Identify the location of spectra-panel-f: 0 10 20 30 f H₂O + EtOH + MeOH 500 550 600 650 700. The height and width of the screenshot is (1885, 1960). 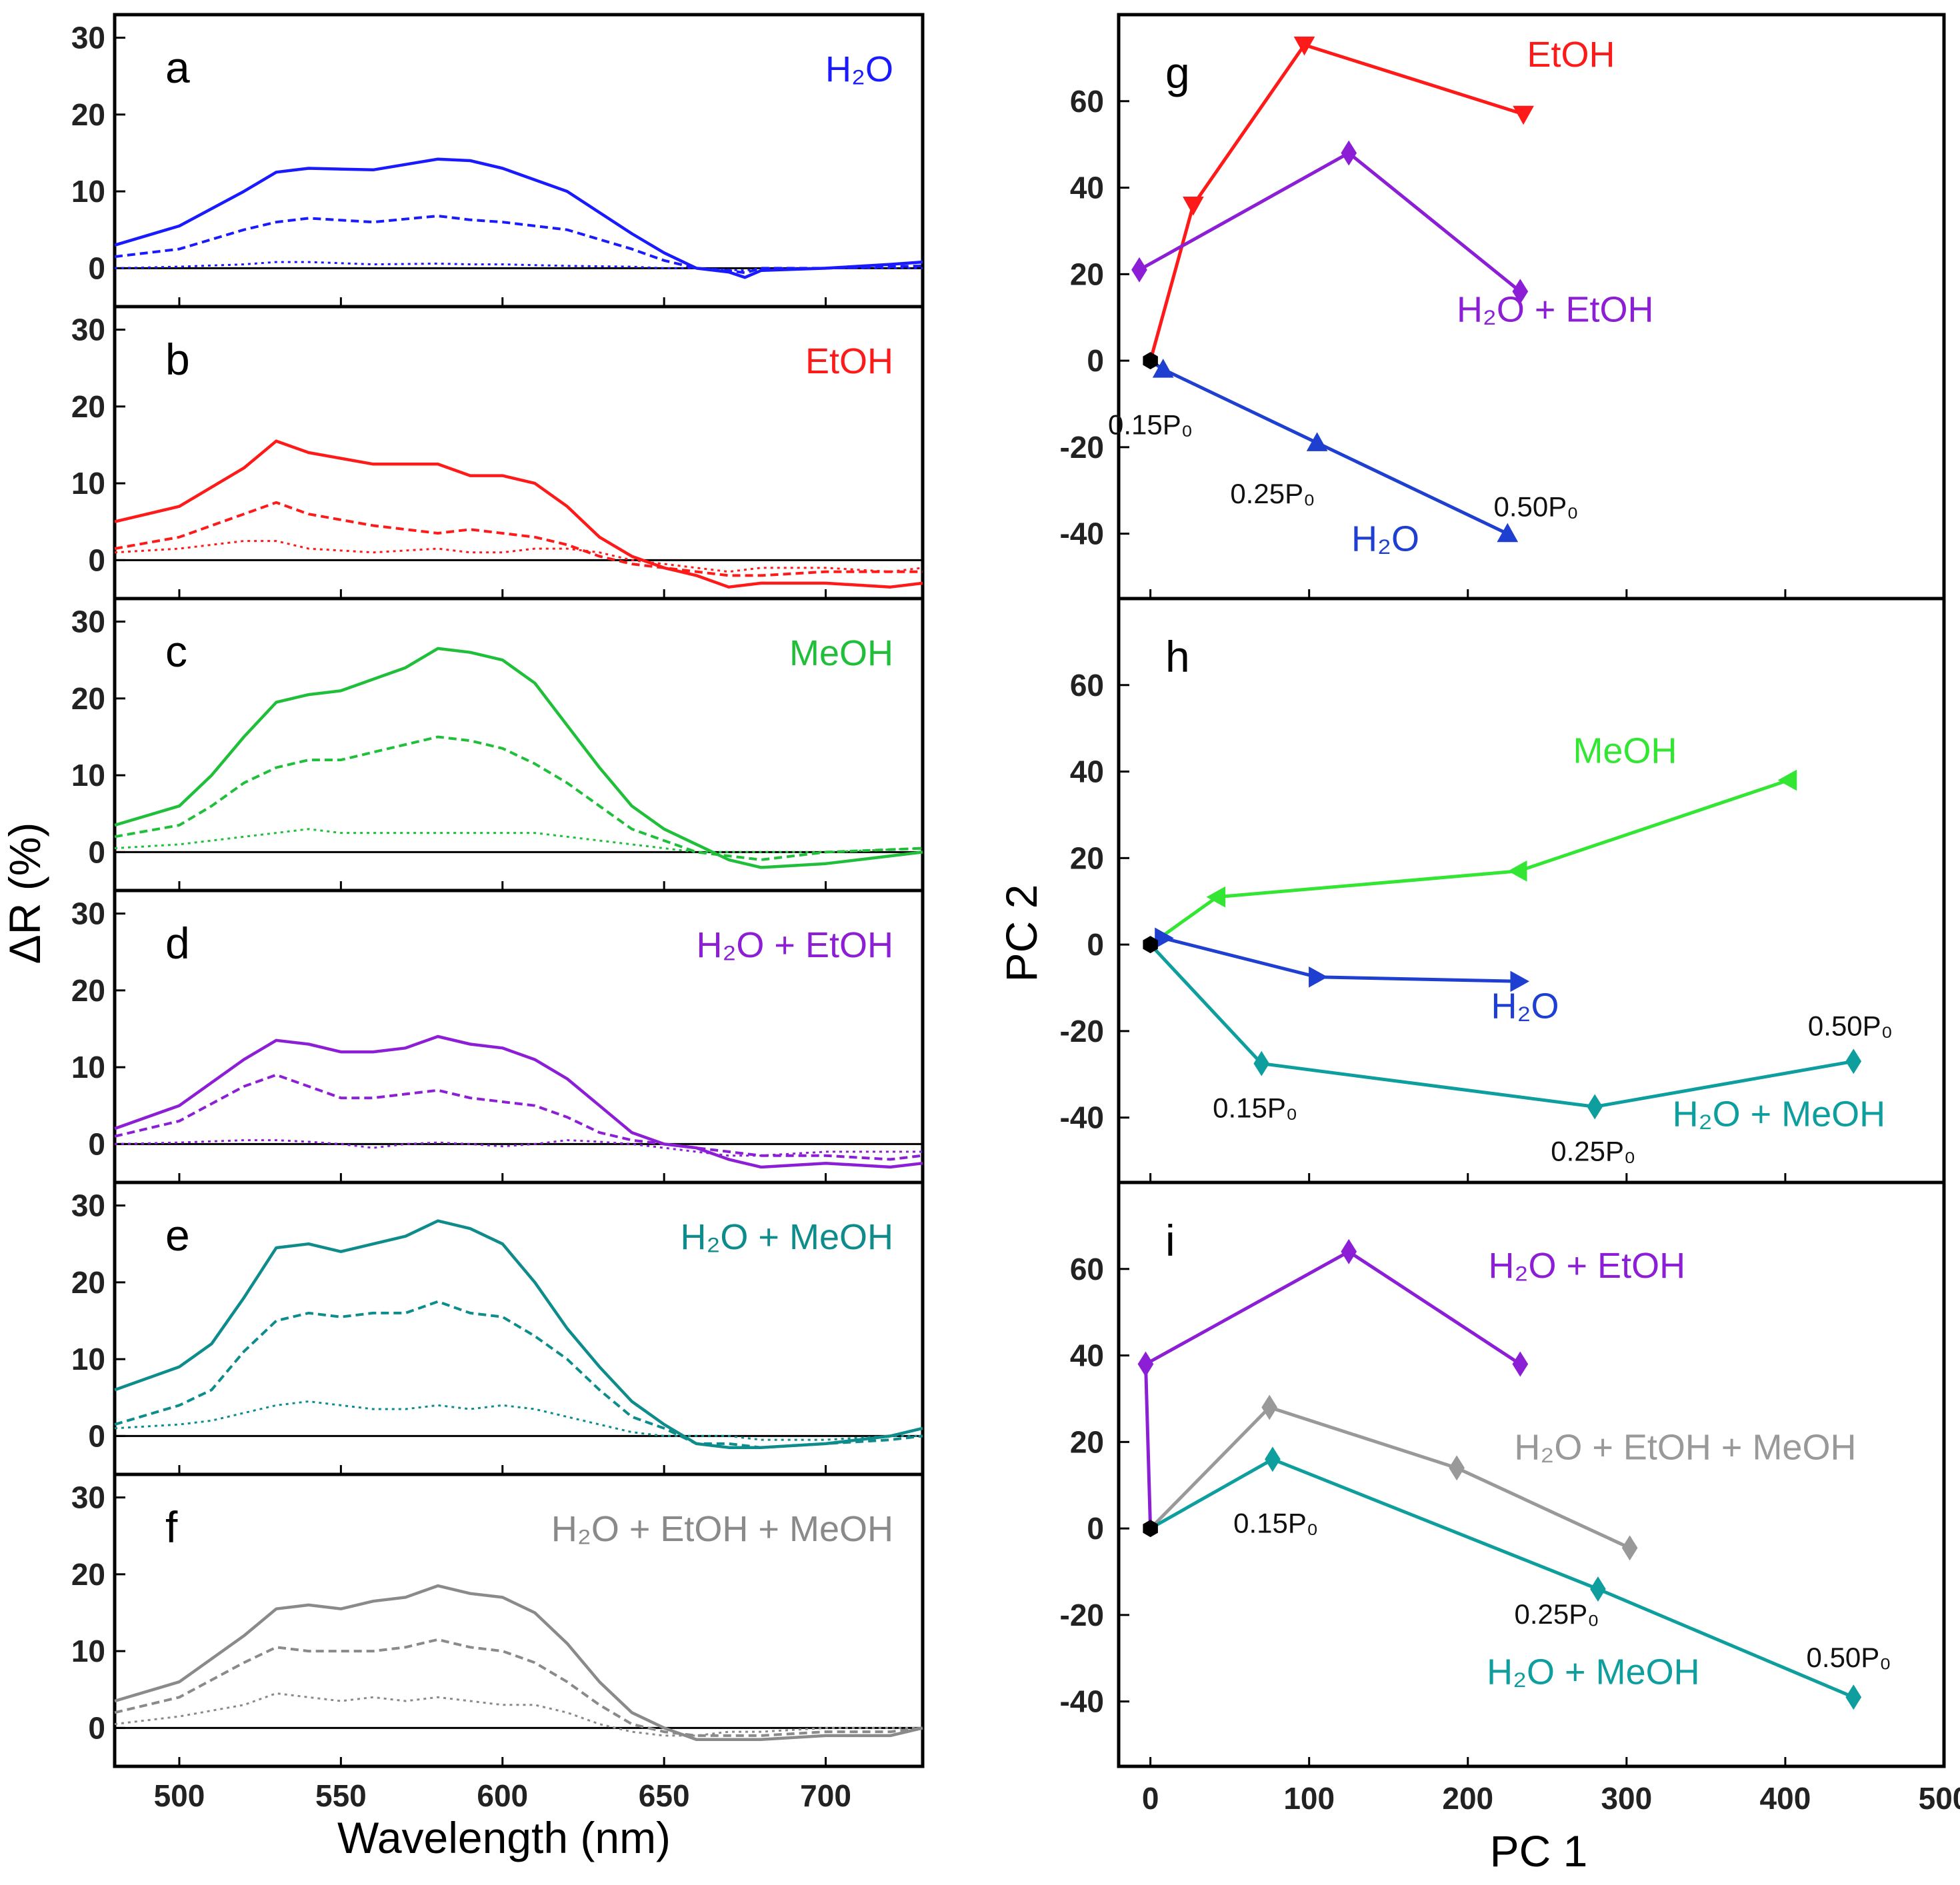
(498, 1642).